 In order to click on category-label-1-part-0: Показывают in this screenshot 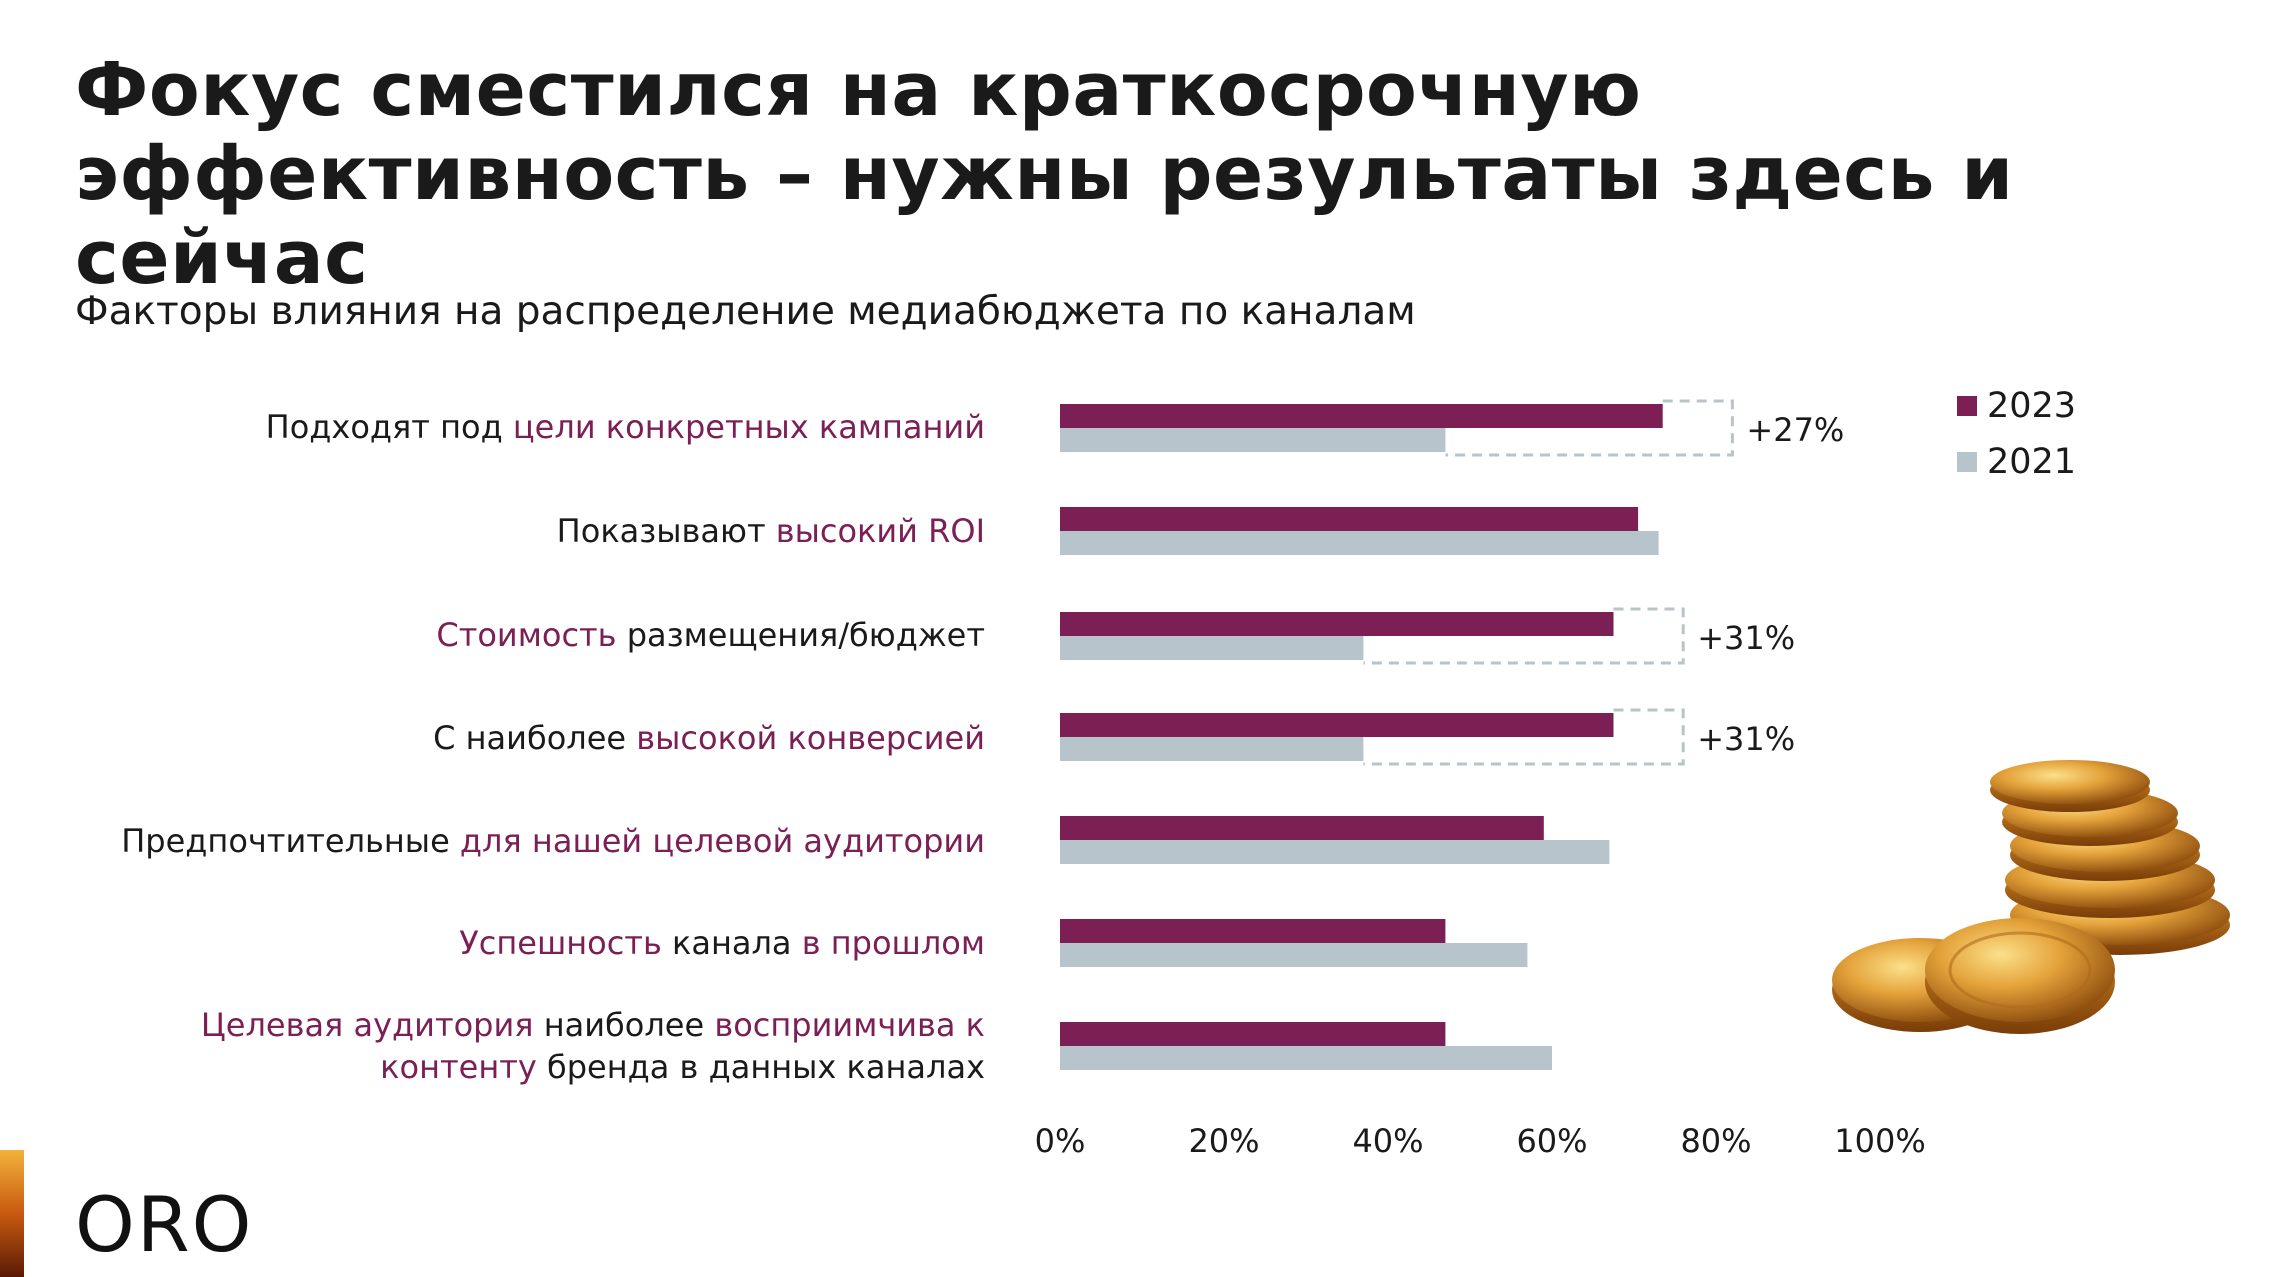, I will do `click(666, 531)`.